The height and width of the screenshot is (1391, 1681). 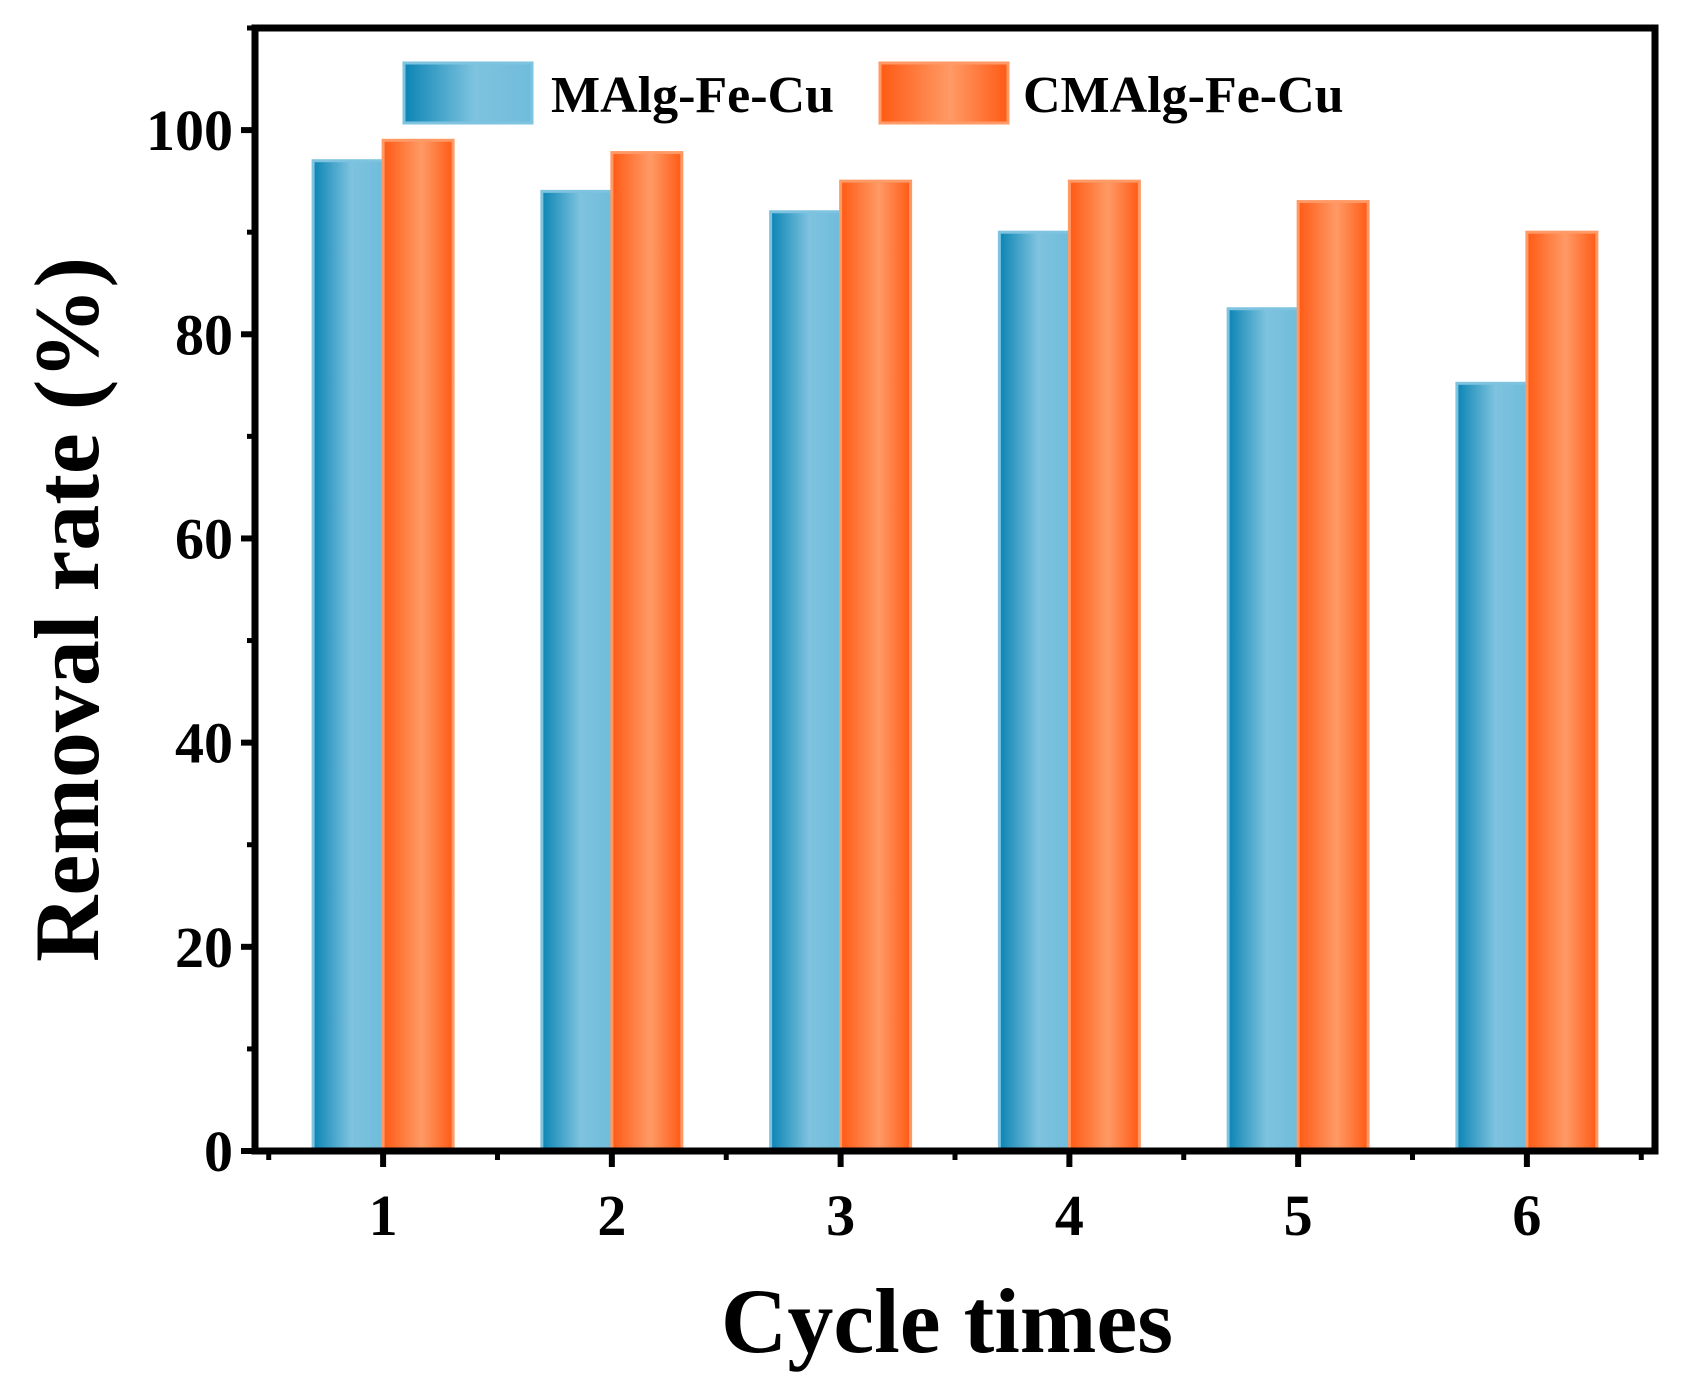 I want to click on y-tick-label-20: 20, so click(x=204, y=947).